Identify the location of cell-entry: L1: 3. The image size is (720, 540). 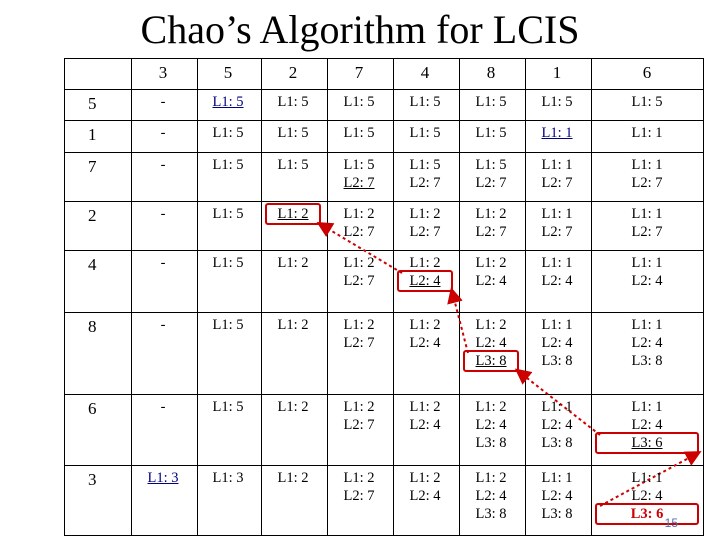
(228, 478).